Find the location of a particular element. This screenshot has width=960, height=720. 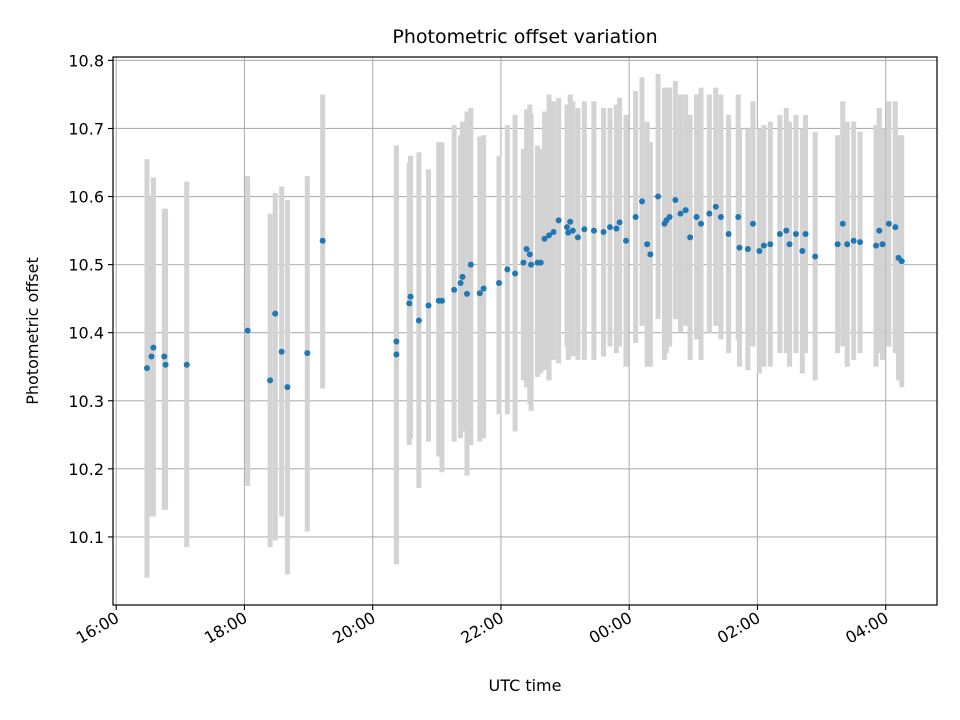

y-tick-label: 10.8 is located at coordinates (86, 60).